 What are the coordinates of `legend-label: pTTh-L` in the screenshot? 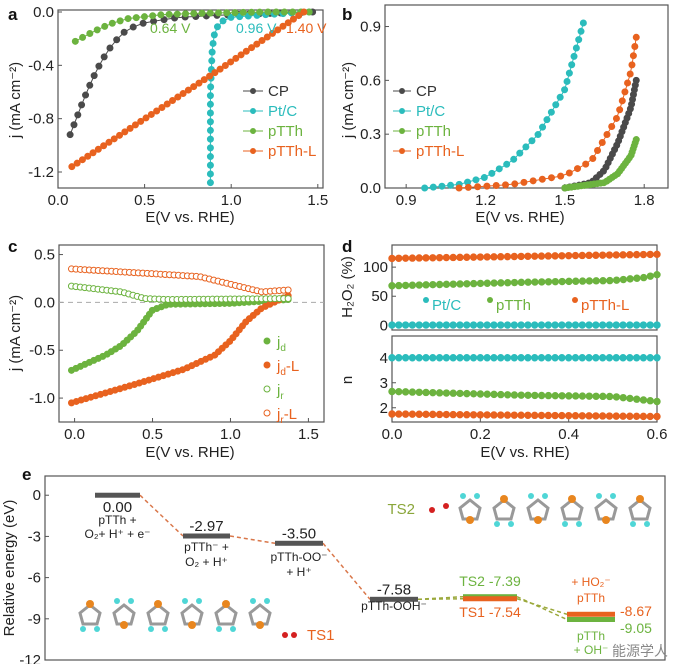 It's located at (605, 305).